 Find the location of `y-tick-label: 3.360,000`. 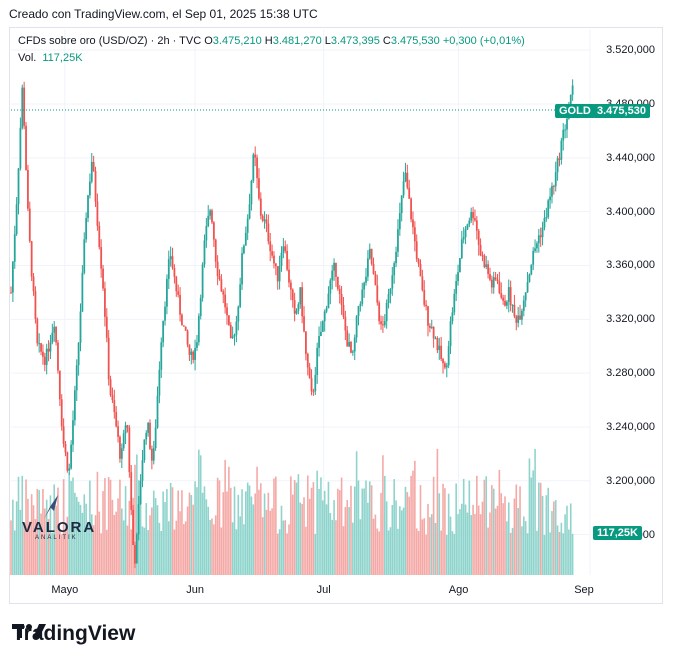

y-tick-label: 3.360,000 is located at coordinates (630, 265).